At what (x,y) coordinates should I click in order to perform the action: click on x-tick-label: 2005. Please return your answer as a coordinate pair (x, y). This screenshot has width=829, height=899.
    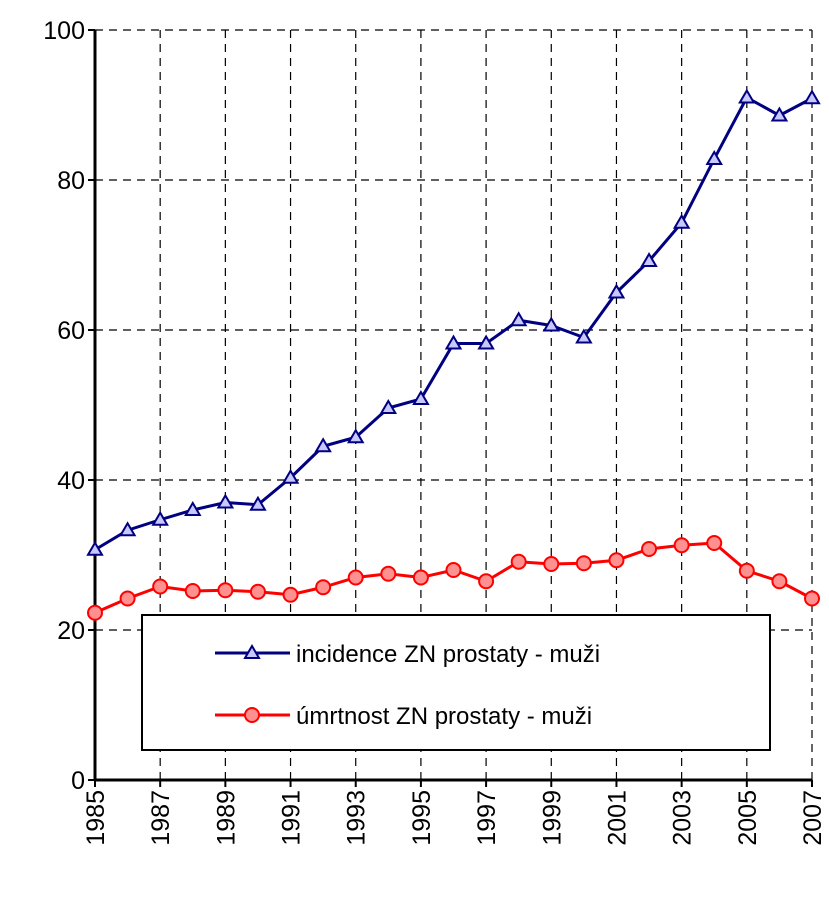
    Looking at the image, I should click on (748, 818).